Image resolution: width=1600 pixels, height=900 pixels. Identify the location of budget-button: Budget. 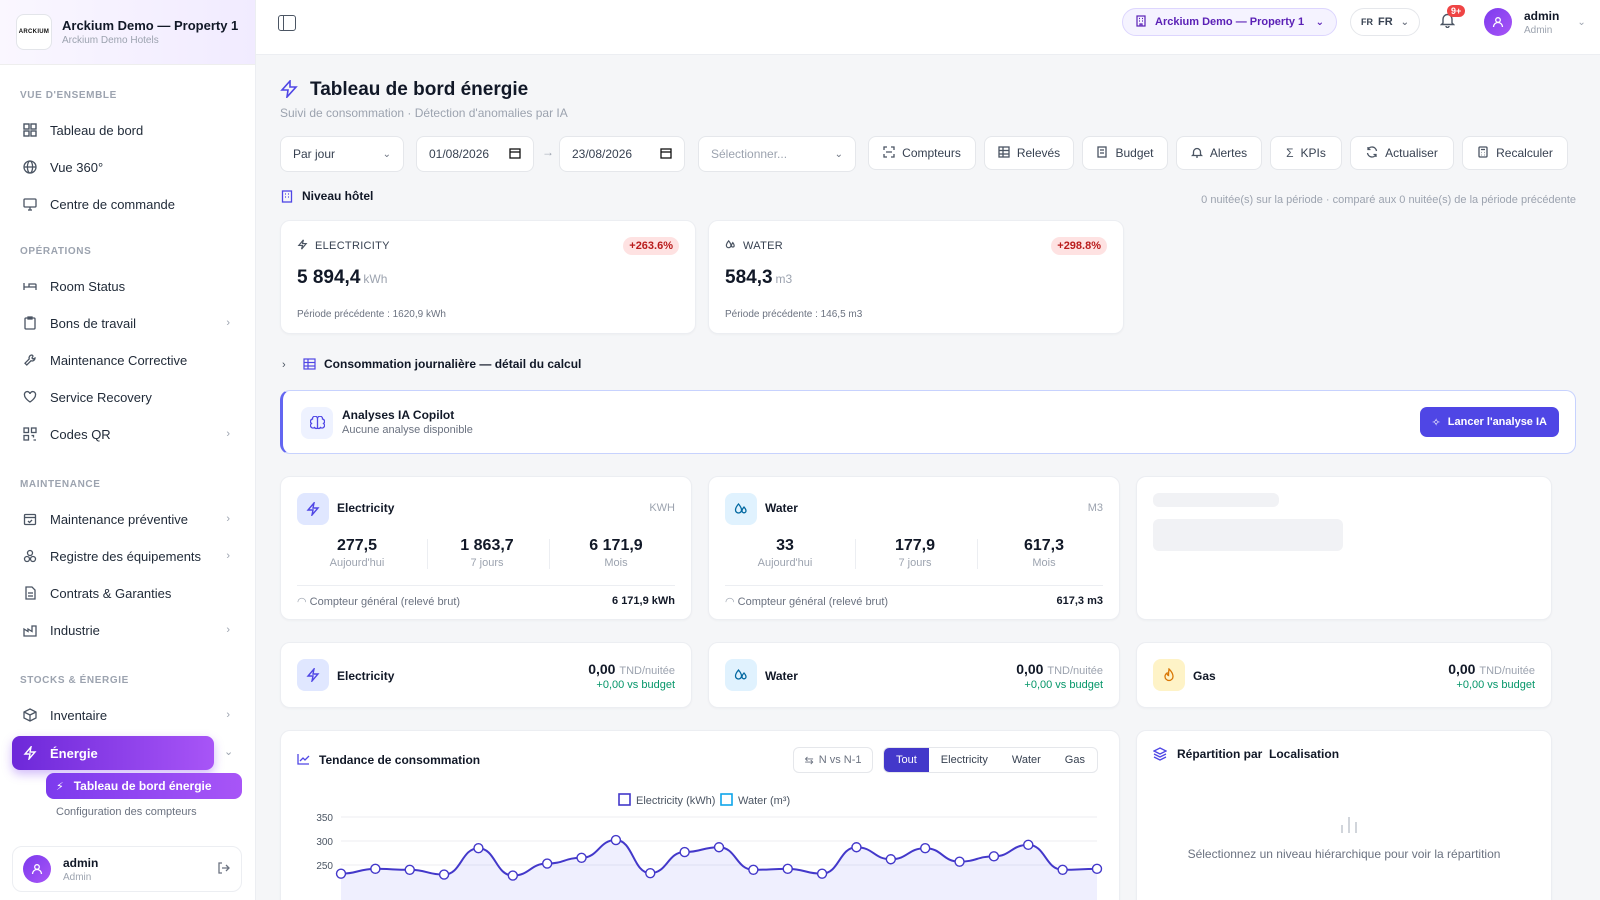
(1125, 153).